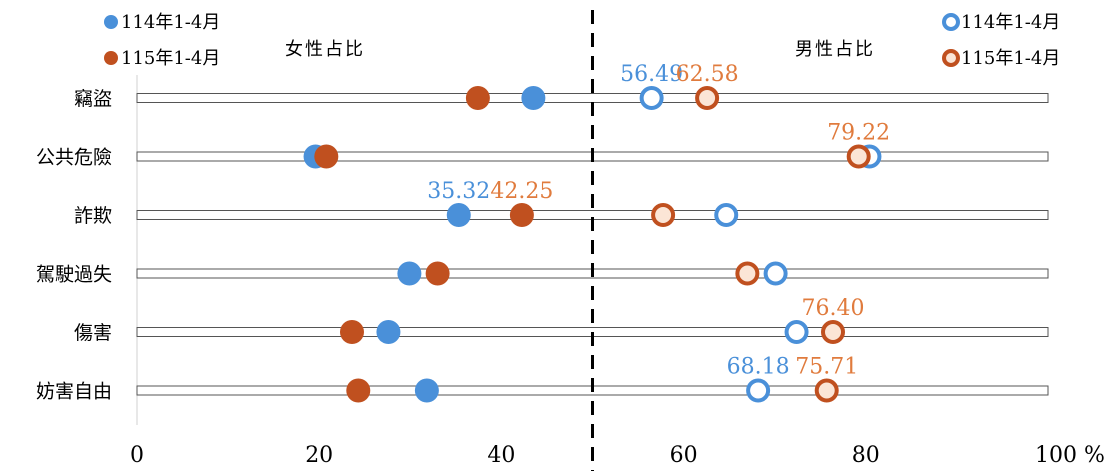 The width and height of the screenshot is (1109, 471). What do you see at coordinates (835, 49) in the screenshot?
I see `male-share-label: 男性占比` at bounding box center [835, 49].